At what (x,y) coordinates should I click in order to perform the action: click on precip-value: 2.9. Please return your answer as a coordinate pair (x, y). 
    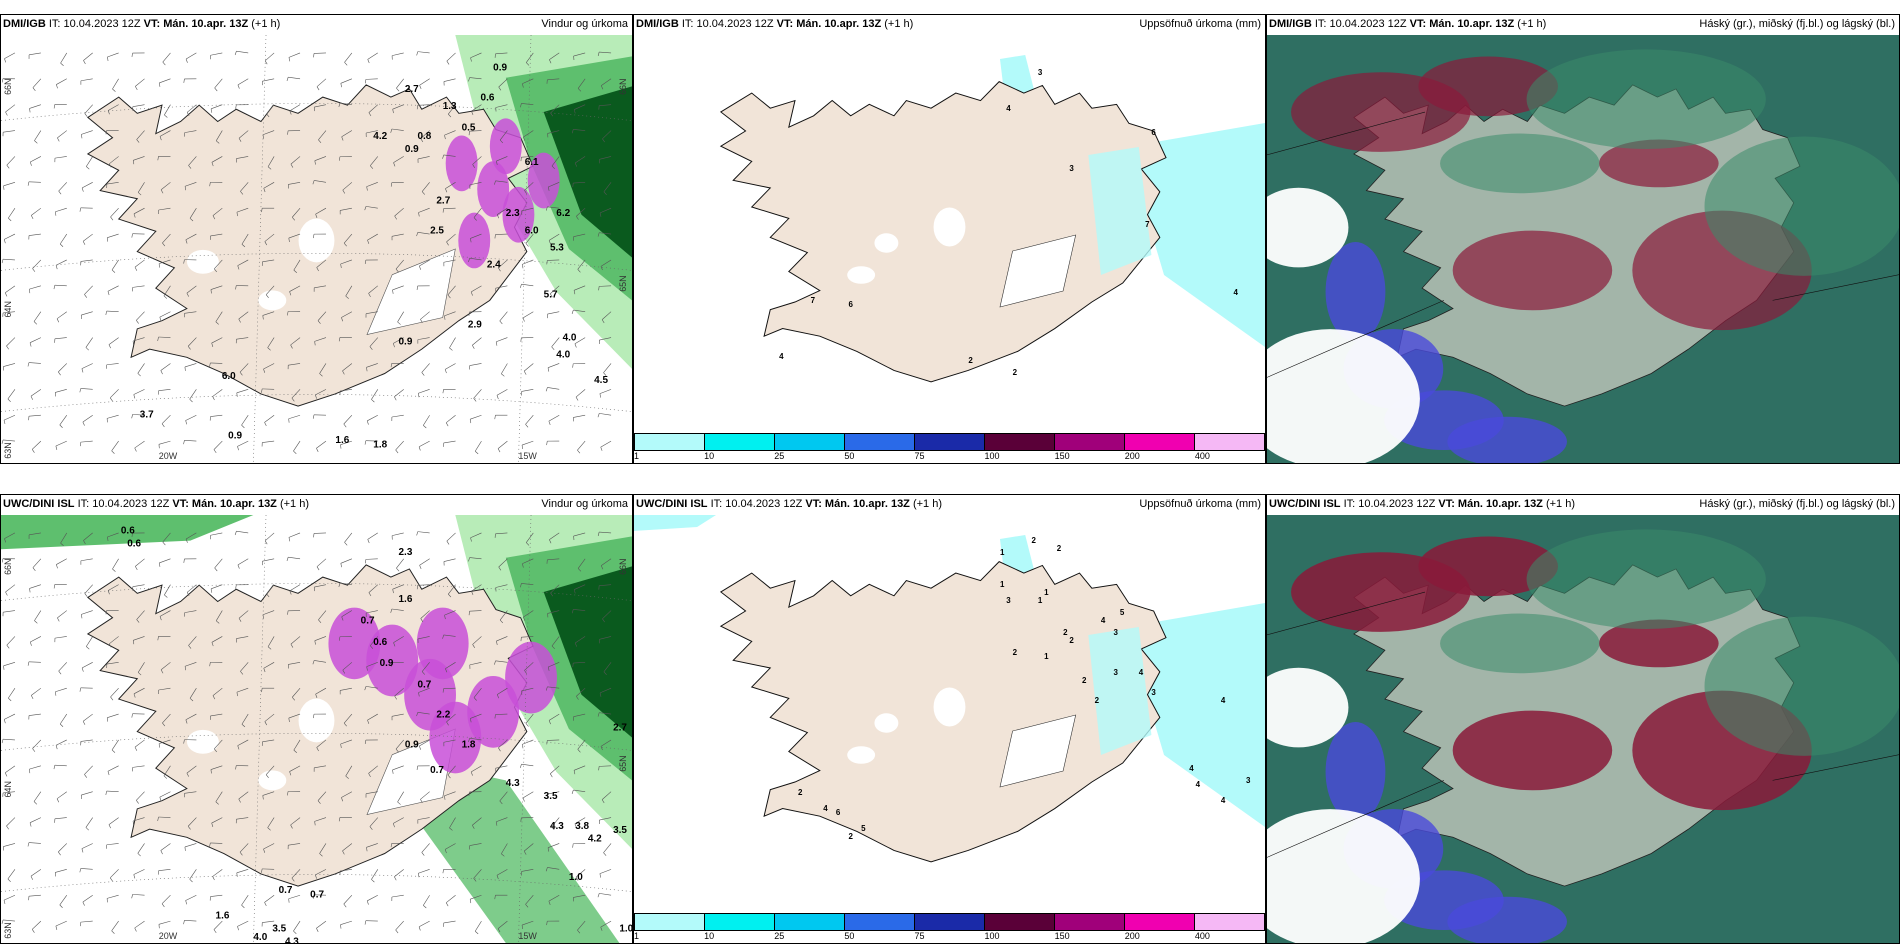
    Looking at the image, I should click on (475, 324).